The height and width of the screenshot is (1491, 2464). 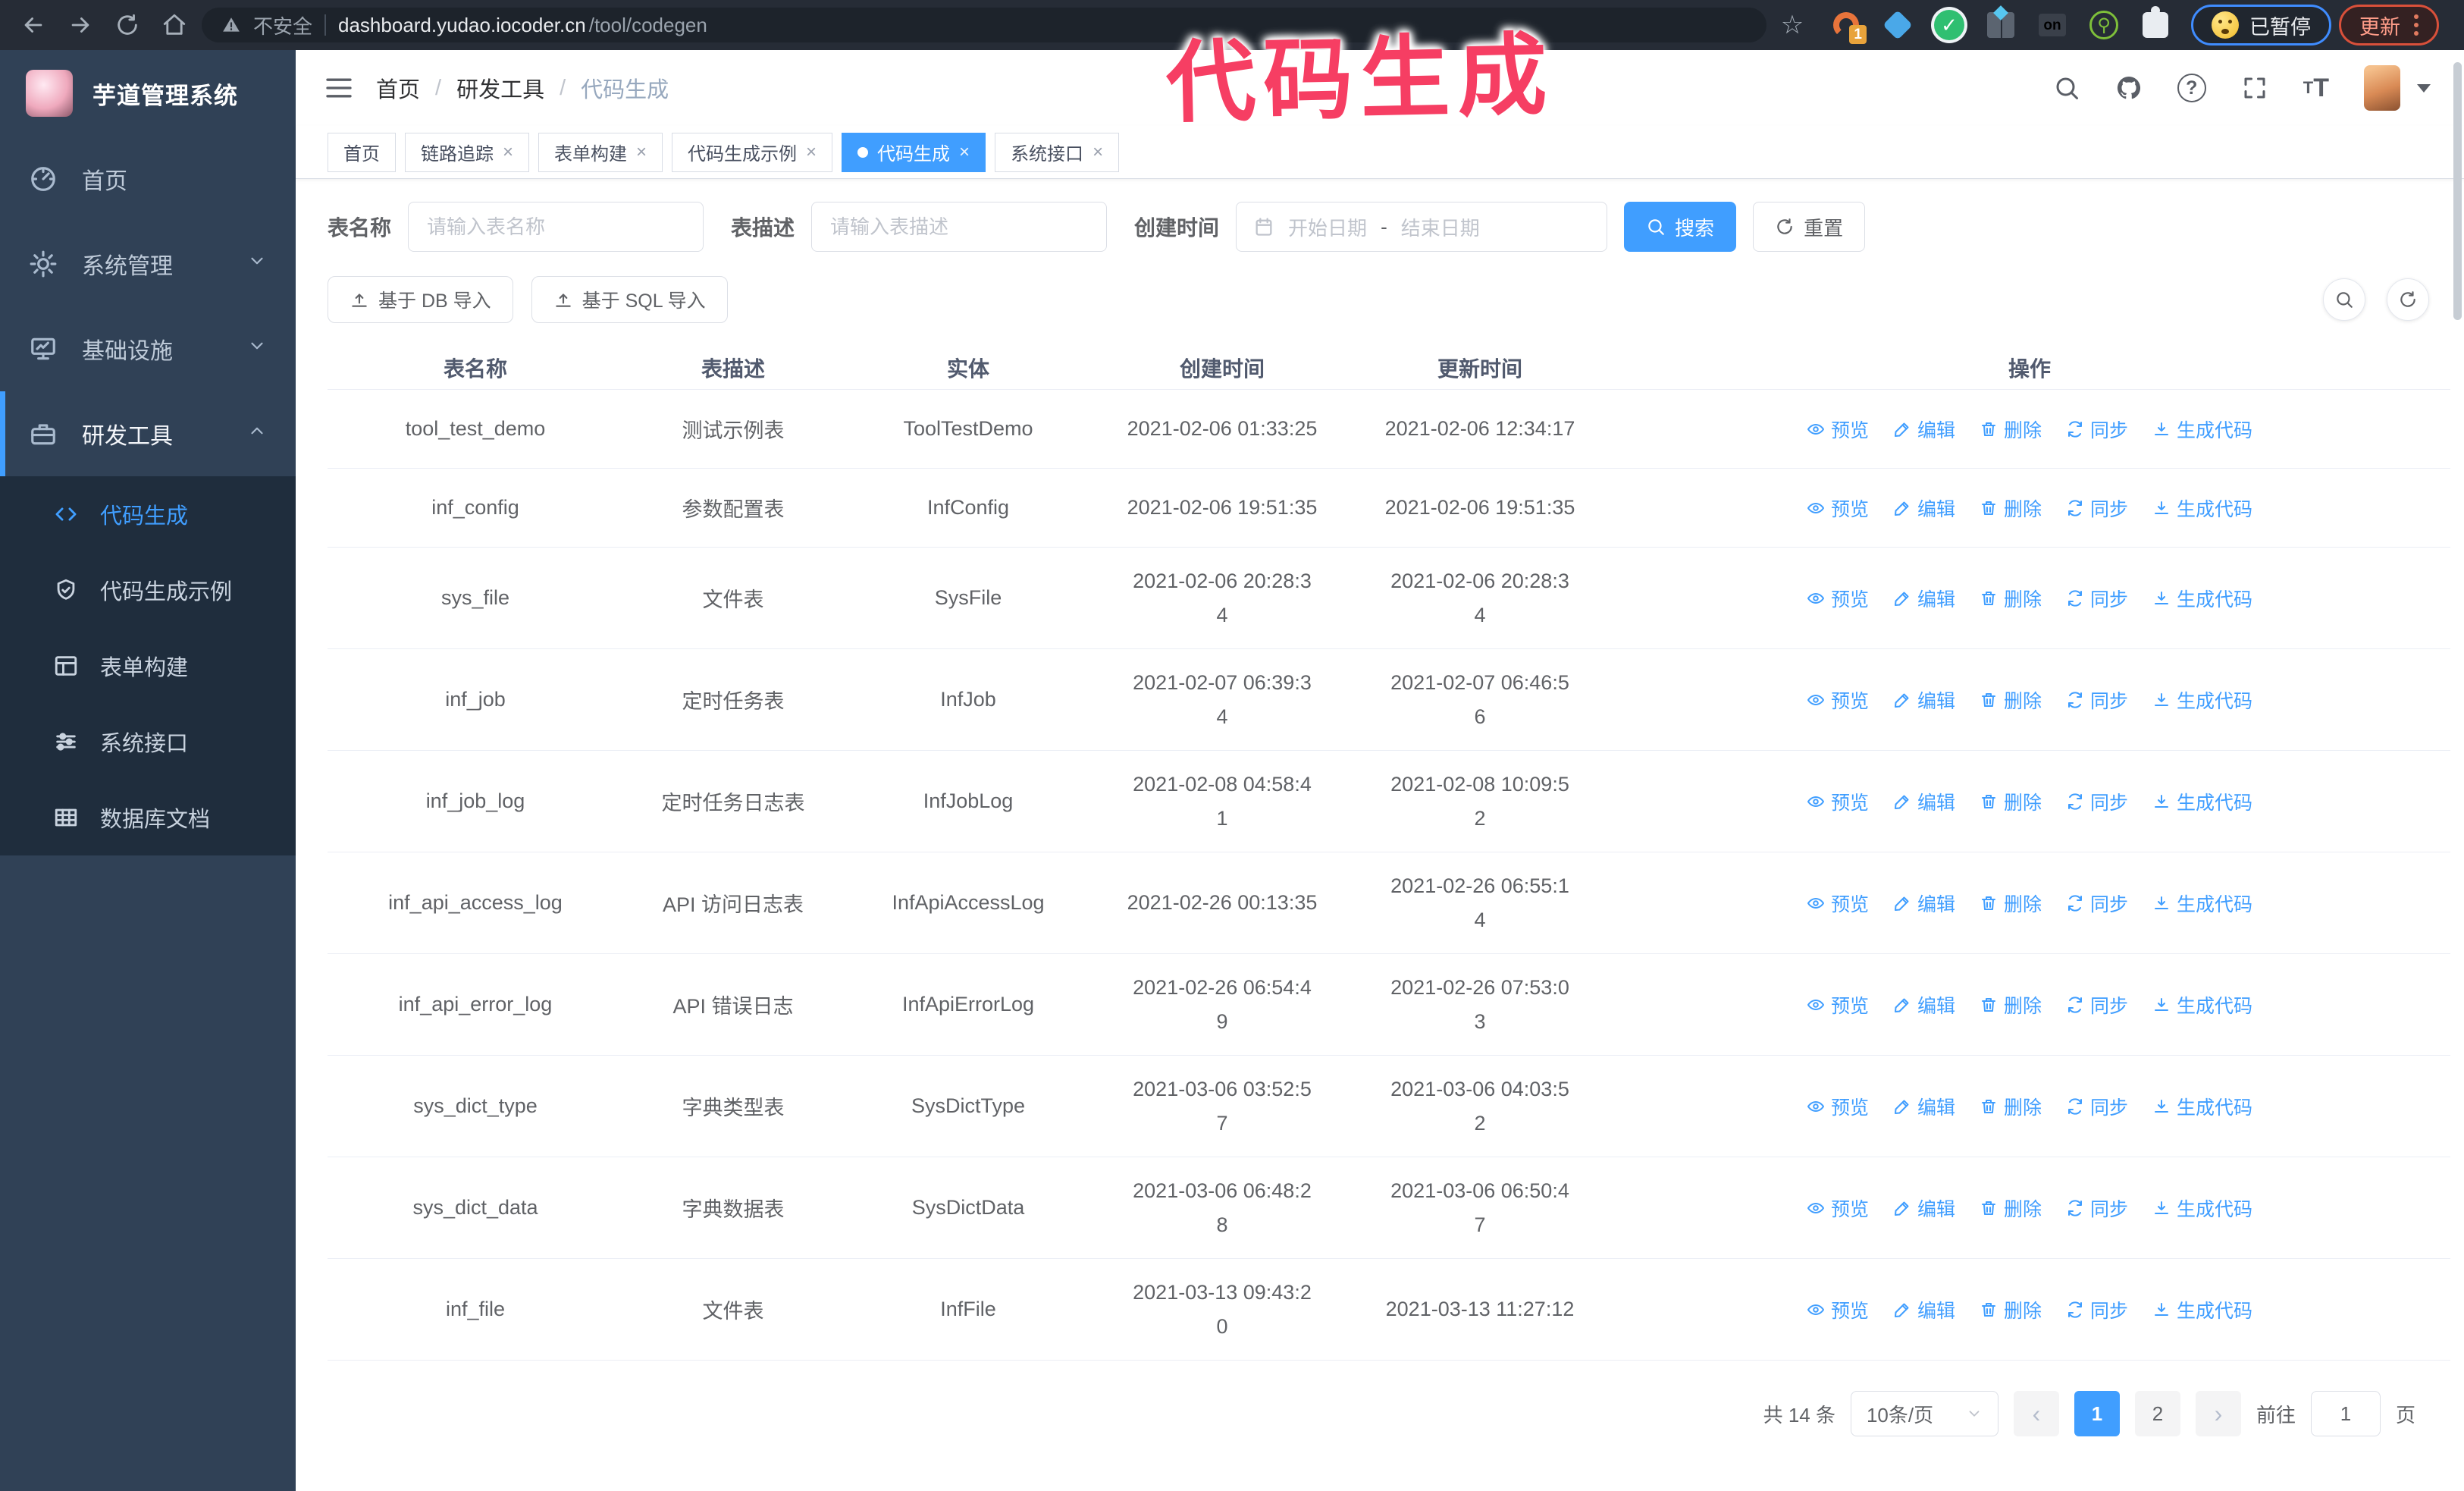 I want to click on paused-extension-pill: 已暂停, so click(x=2261, y=25).